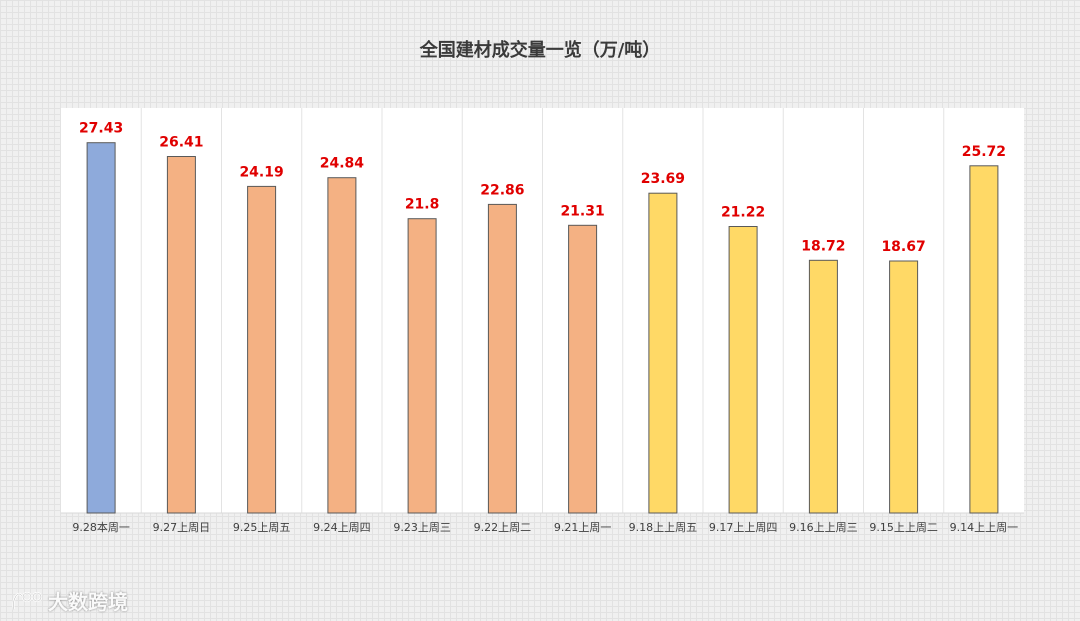  Describe the element at coordinates (27, 600) in the screenshot. I see `brand-logo-icon` at that location.